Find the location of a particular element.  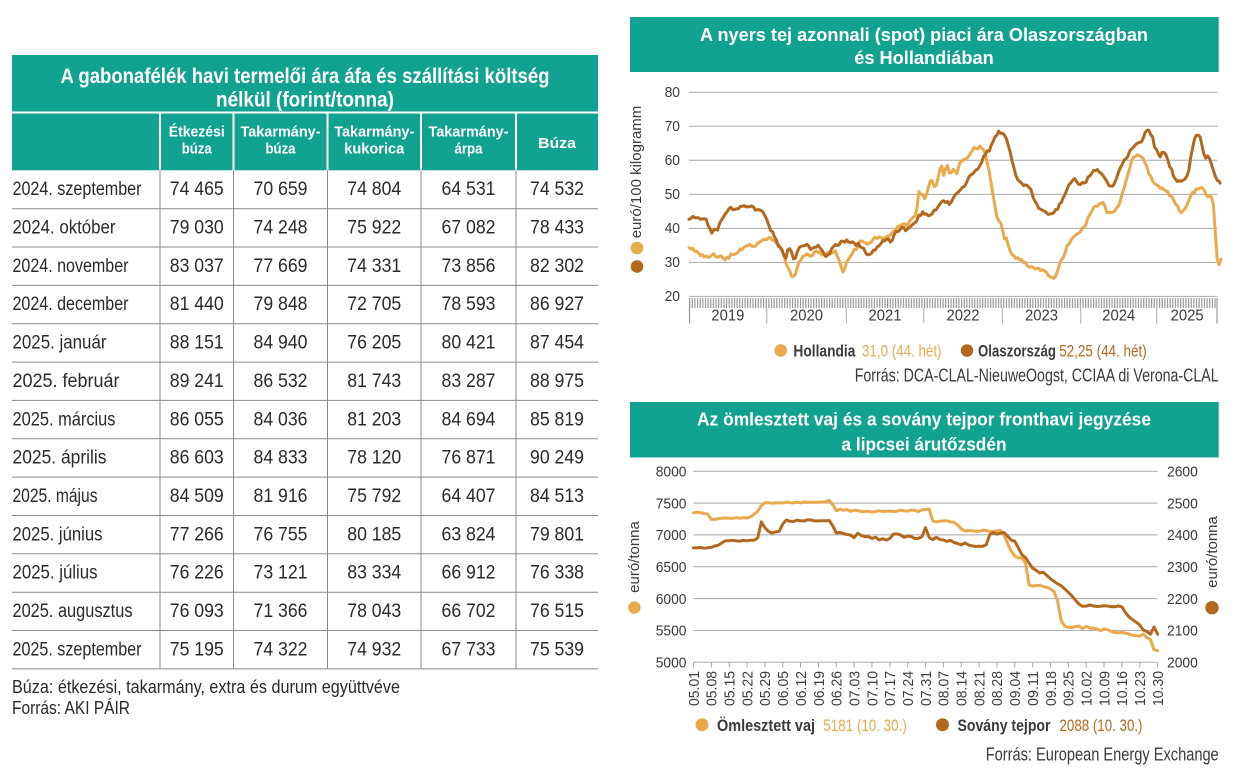

svg-text: 08.07 is located at coordinates (944, 688).